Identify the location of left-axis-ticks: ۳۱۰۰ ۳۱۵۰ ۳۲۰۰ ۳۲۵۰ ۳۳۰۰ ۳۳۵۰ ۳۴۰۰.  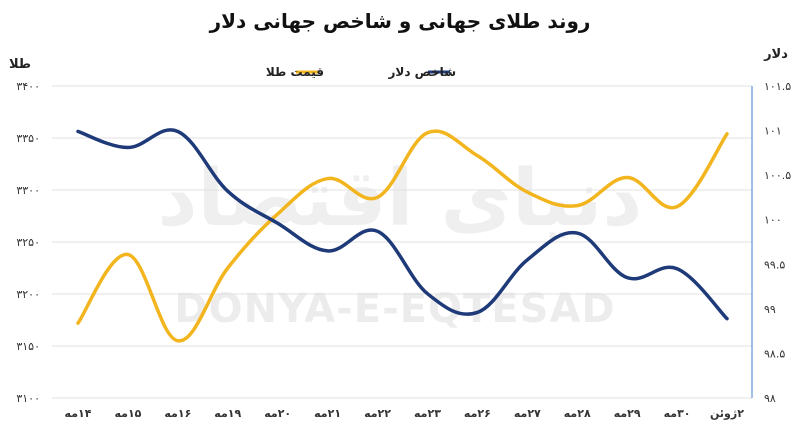
(28, 242).